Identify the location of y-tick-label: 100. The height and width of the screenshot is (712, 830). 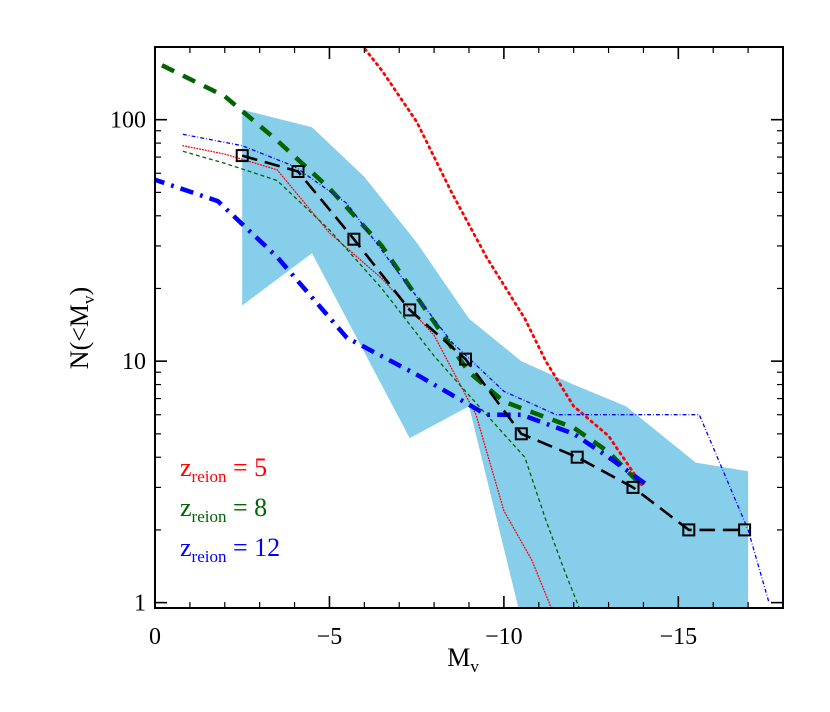
(128, 121).